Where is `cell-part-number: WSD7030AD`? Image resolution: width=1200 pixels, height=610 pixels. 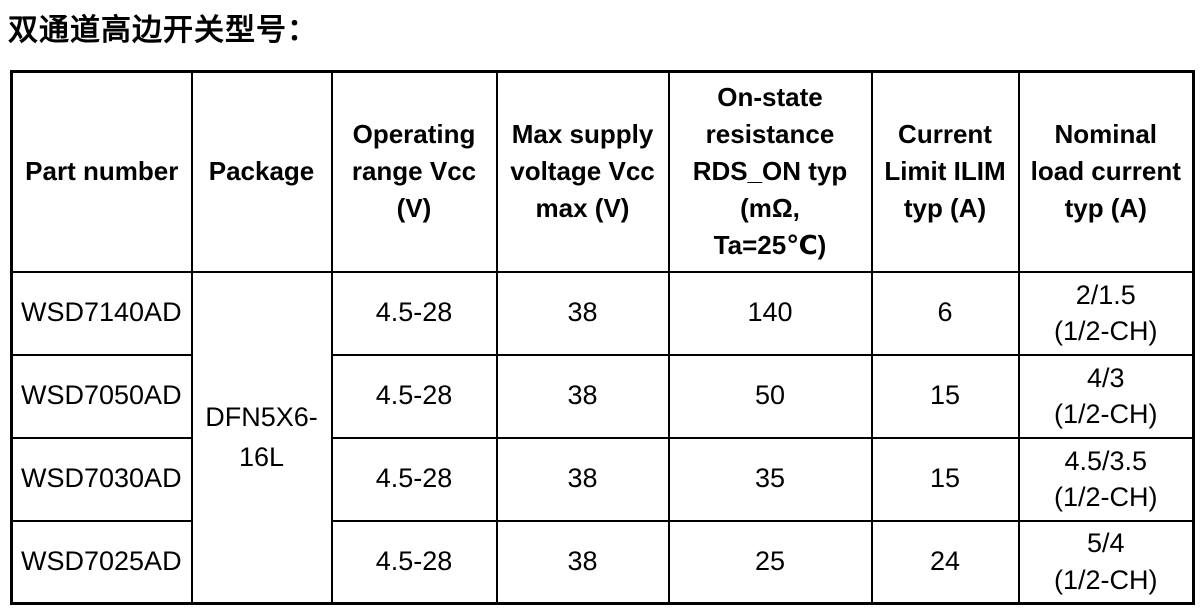 cell-part-number: WSD7030AD is located at coordinates (101, 479).